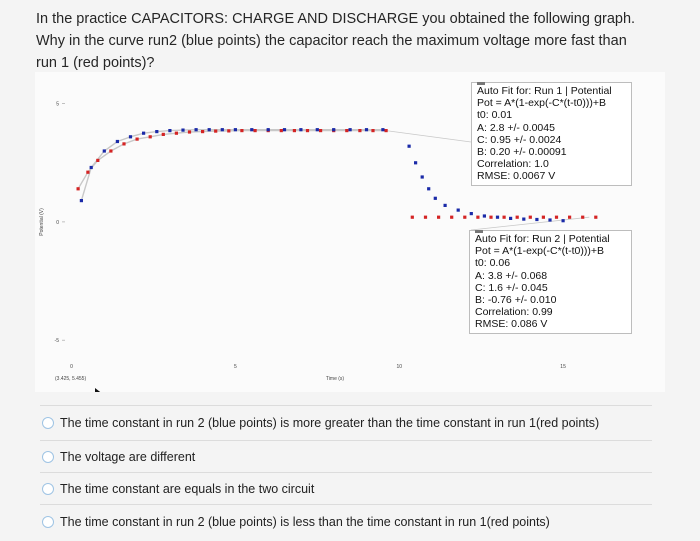  I want to click on x-axis-label: Time (s), so click(335, 379).